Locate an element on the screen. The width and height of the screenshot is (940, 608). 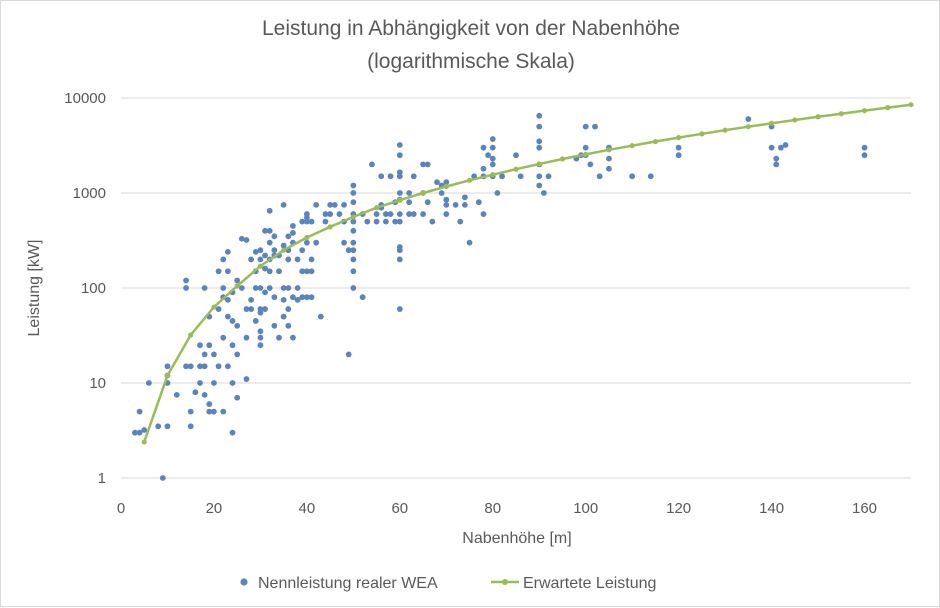
y-tick-label: 10 is located at coordinates (97, 383).